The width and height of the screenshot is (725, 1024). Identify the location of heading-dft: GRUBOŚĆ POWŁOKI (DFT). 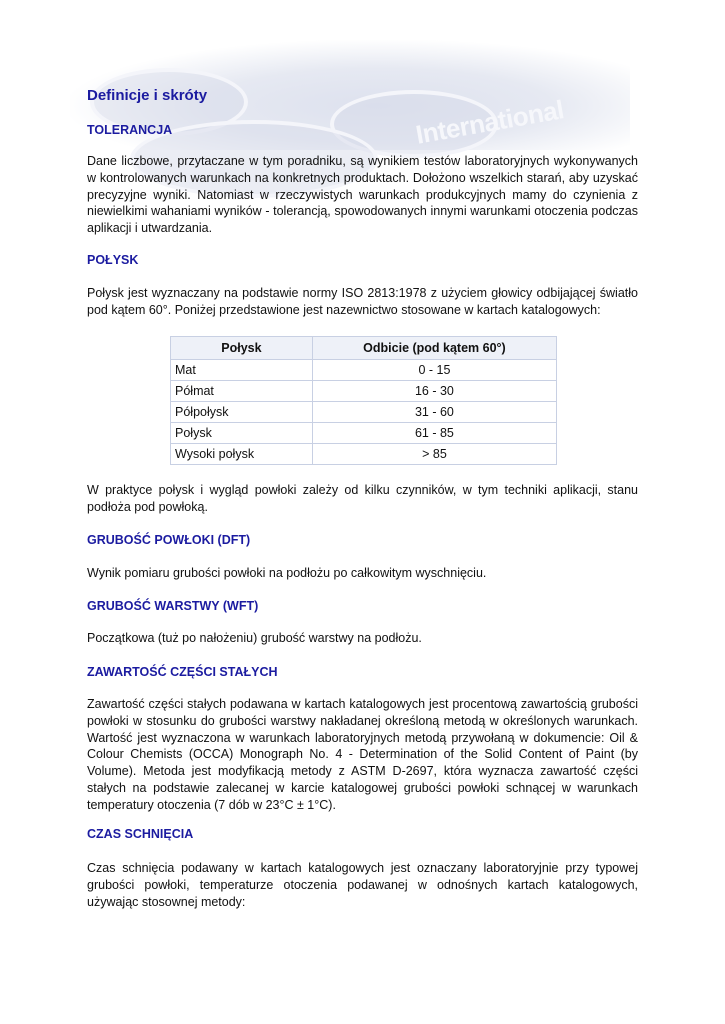
(169, 540).